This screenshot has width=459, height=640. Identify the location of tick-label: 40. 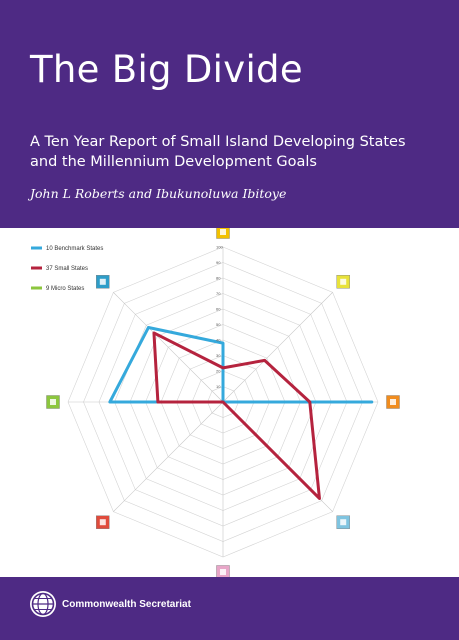
(218, 340).